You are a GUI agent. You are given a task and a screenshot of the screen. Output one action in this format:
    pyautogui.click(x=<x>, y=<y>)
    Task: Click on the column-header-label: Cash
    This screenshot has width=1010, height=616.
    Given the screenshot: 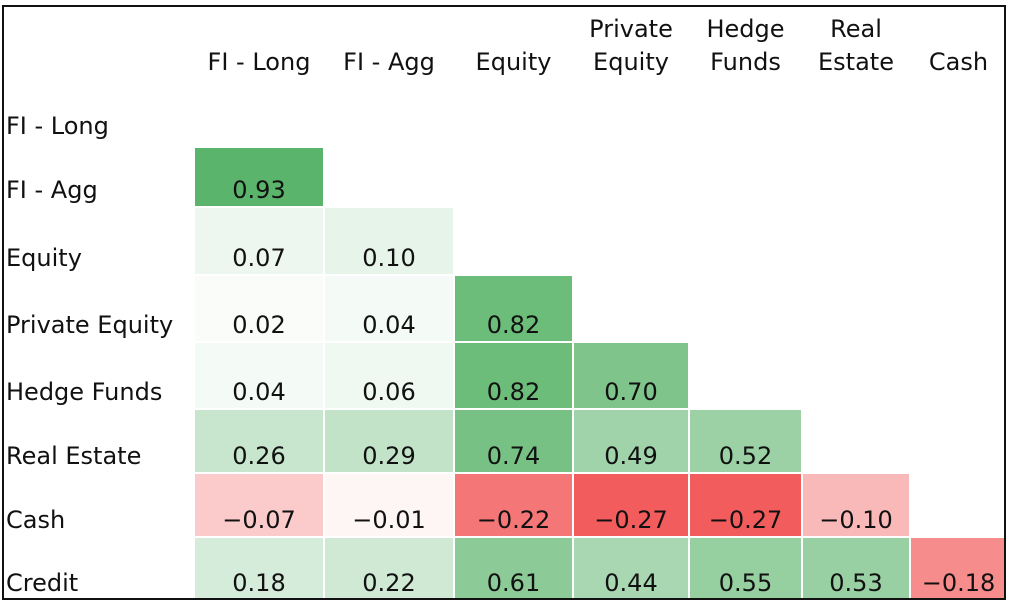 What is the action you would take?
    pyautogui.click(x=958, y=62)
    